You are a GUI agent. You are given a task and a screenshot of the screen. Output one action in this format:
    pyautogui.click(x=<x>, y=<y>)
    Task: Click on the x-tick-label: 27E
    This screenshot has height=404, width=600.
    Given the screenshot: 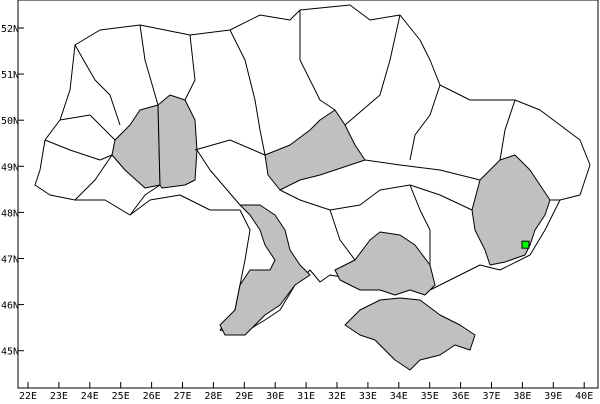 What is the action you would take?
    pyautogui.click(x=182, y=395)
    